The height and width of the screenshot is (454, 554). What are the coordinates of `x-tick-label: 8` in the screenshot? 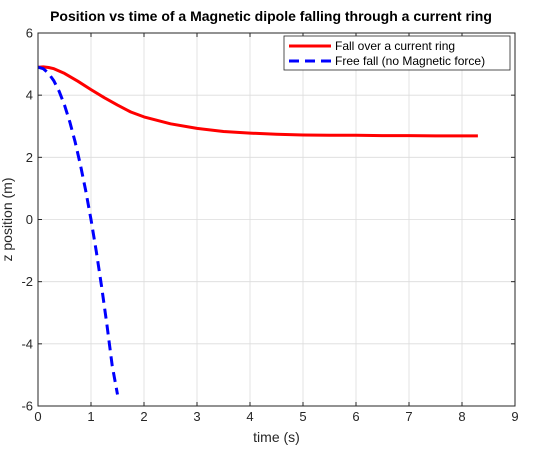 It's located at (461, 416).